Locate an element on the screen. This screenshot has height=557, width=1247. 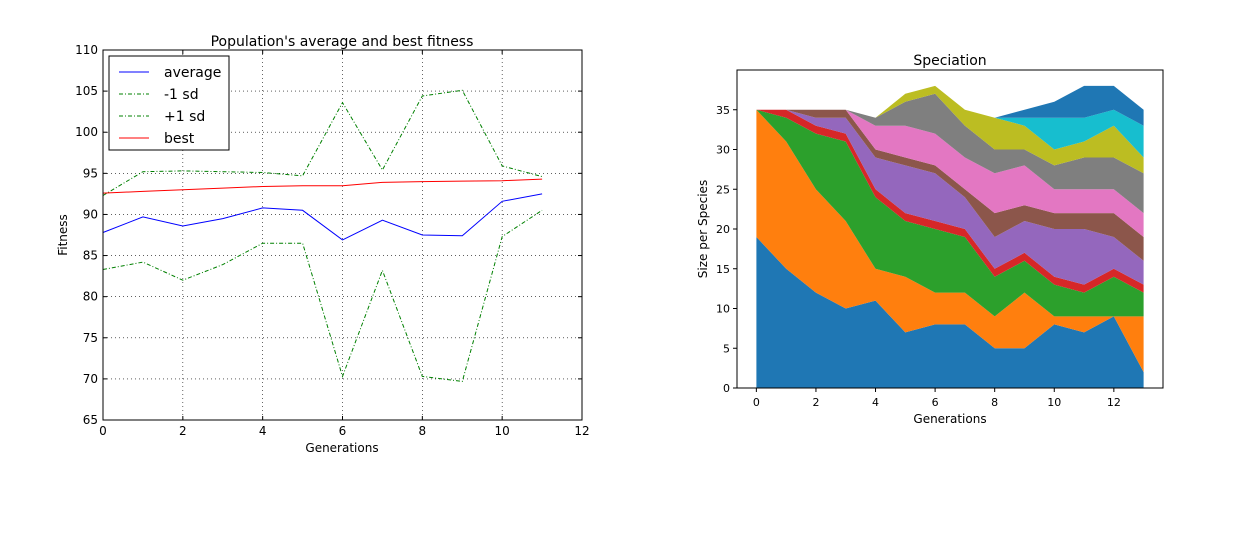
fitness-y-tick-label: 100 is located at coordinates (86, 132).